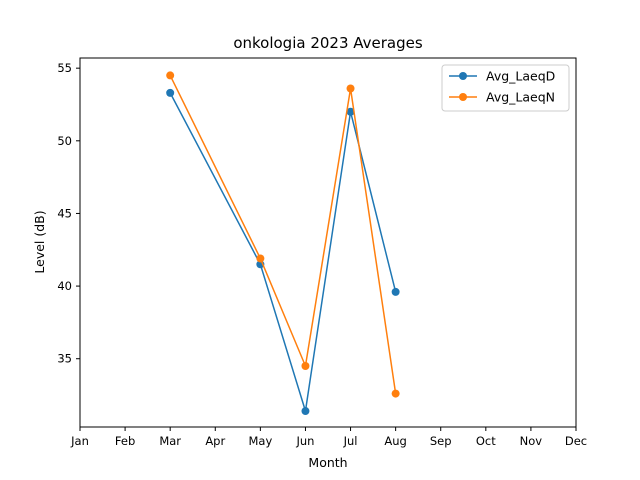 The width and height of the screenshot is (640, 480). What do you see at coordinates (79, 441) in the screenshot?
I see `x-tick-label: Jan` at bounding box center [79, 441].